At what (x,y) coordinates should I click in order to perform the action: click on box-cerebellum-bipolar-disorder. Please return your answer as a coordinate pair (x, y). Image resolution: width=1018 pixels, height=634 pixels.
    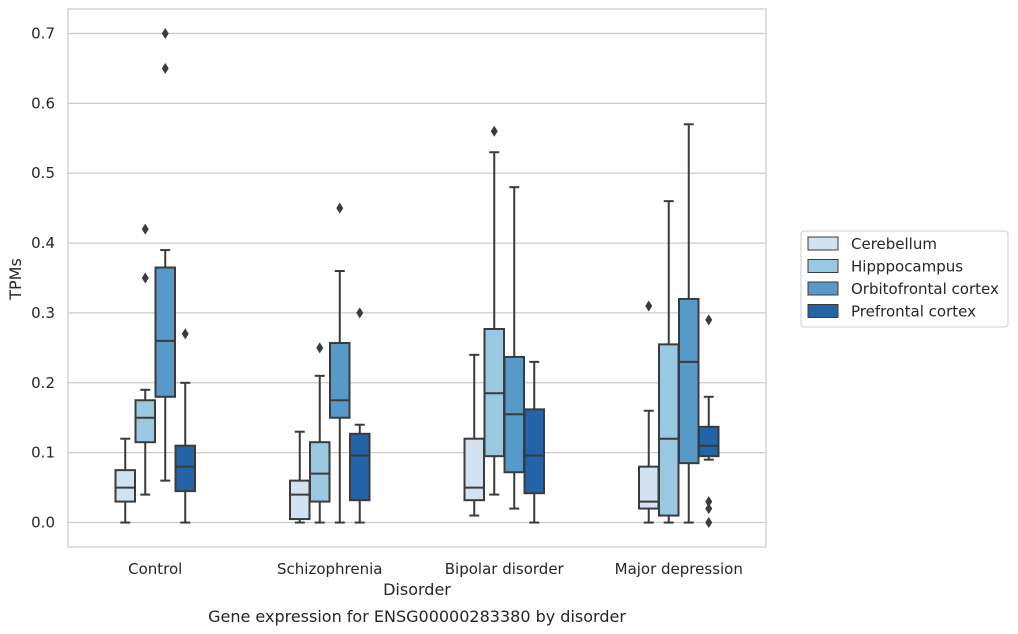
    Looking at the image, I should click on (474, 435).